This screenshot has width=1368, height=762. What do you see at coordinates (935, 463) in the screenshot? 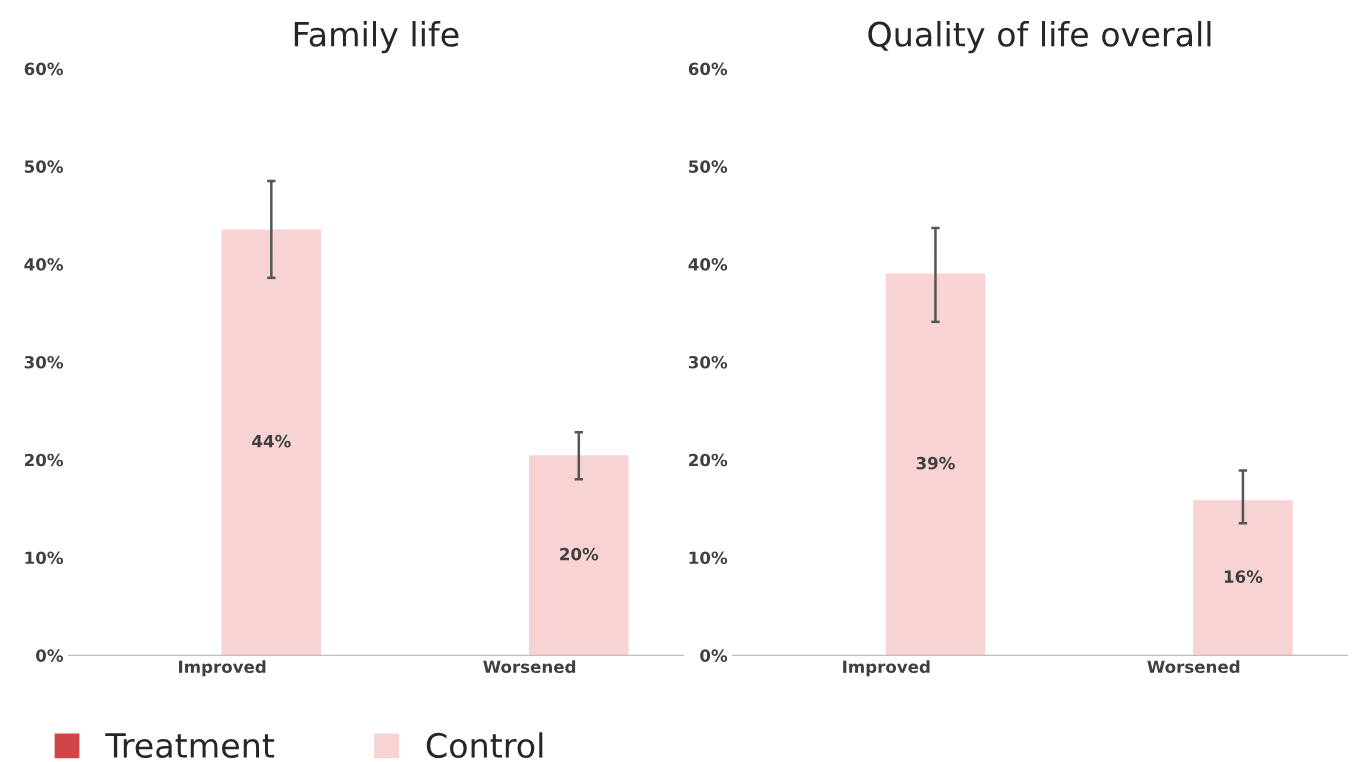
I see `data-label: 39%` at bounding box center [935, 463].